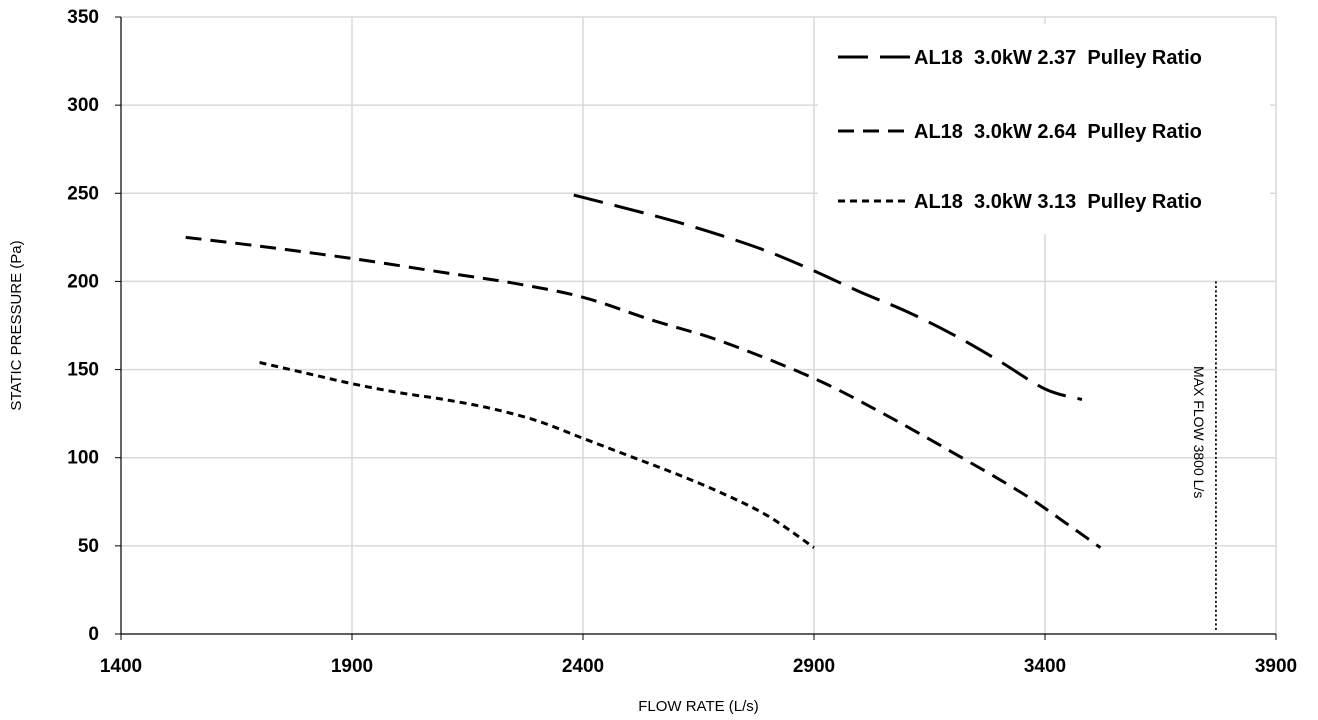 The image size is (1318, 720). What do you see at coordinates (1276, 666) in the screenshot?
I see `x-tick-label: 3900` at bounding box center [1276, 666].